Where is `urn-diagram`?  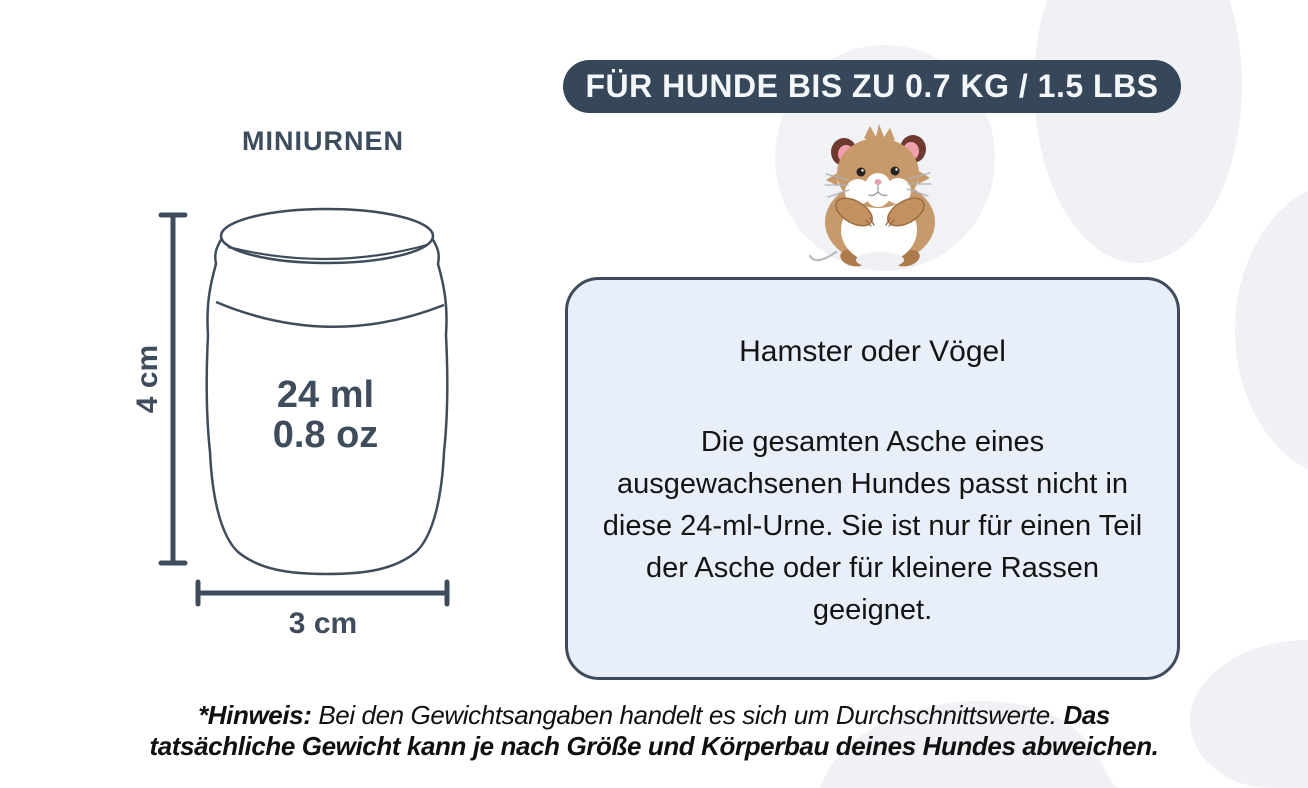
urn-diagram is located at coordinates (304, 407).